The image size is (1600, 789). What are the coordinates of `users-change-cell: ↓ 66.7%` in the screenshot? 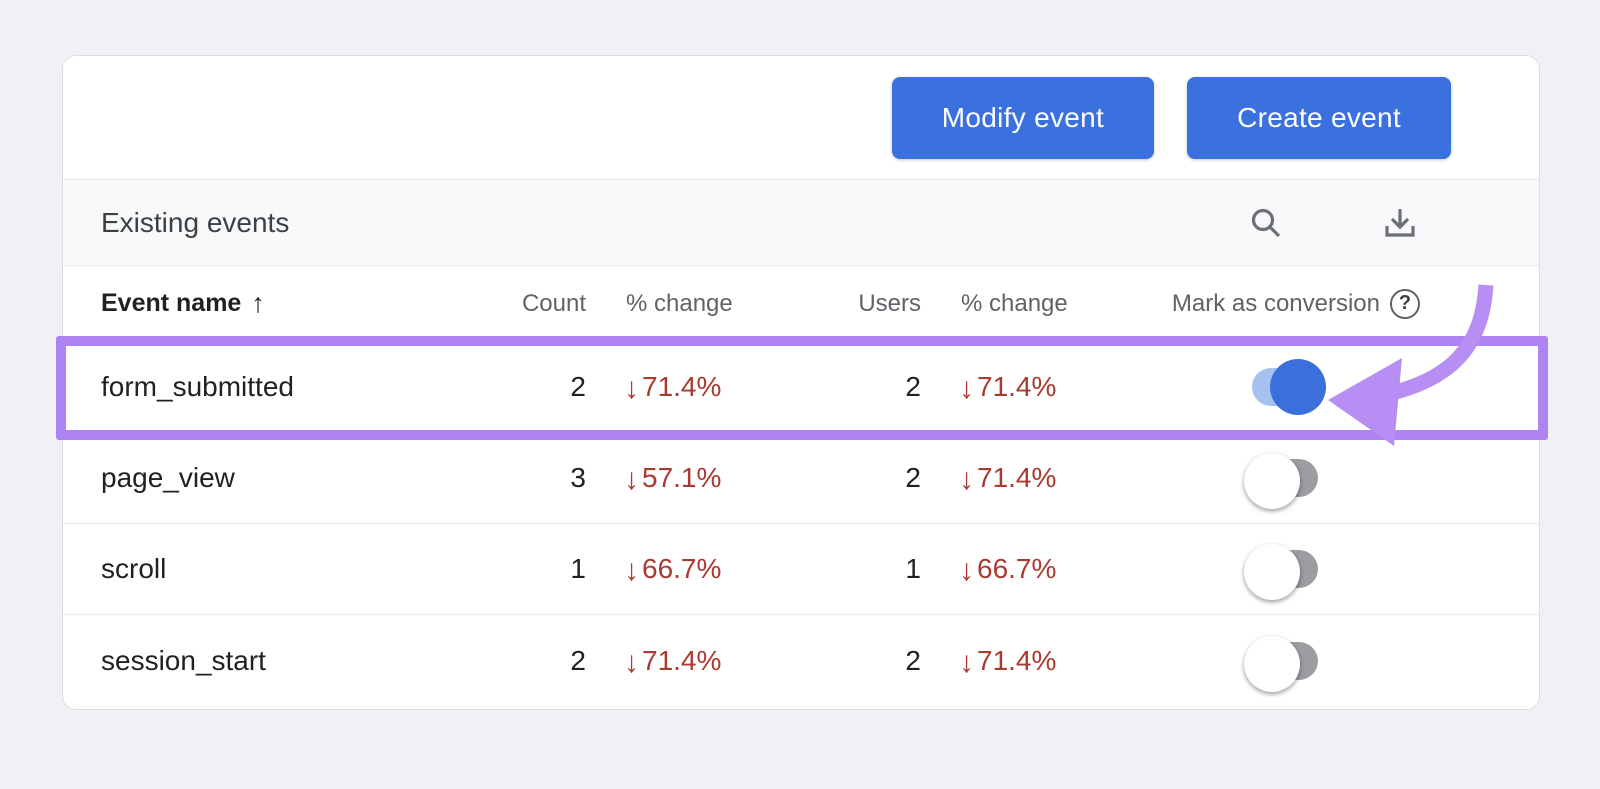 It's located at (1028, 569).